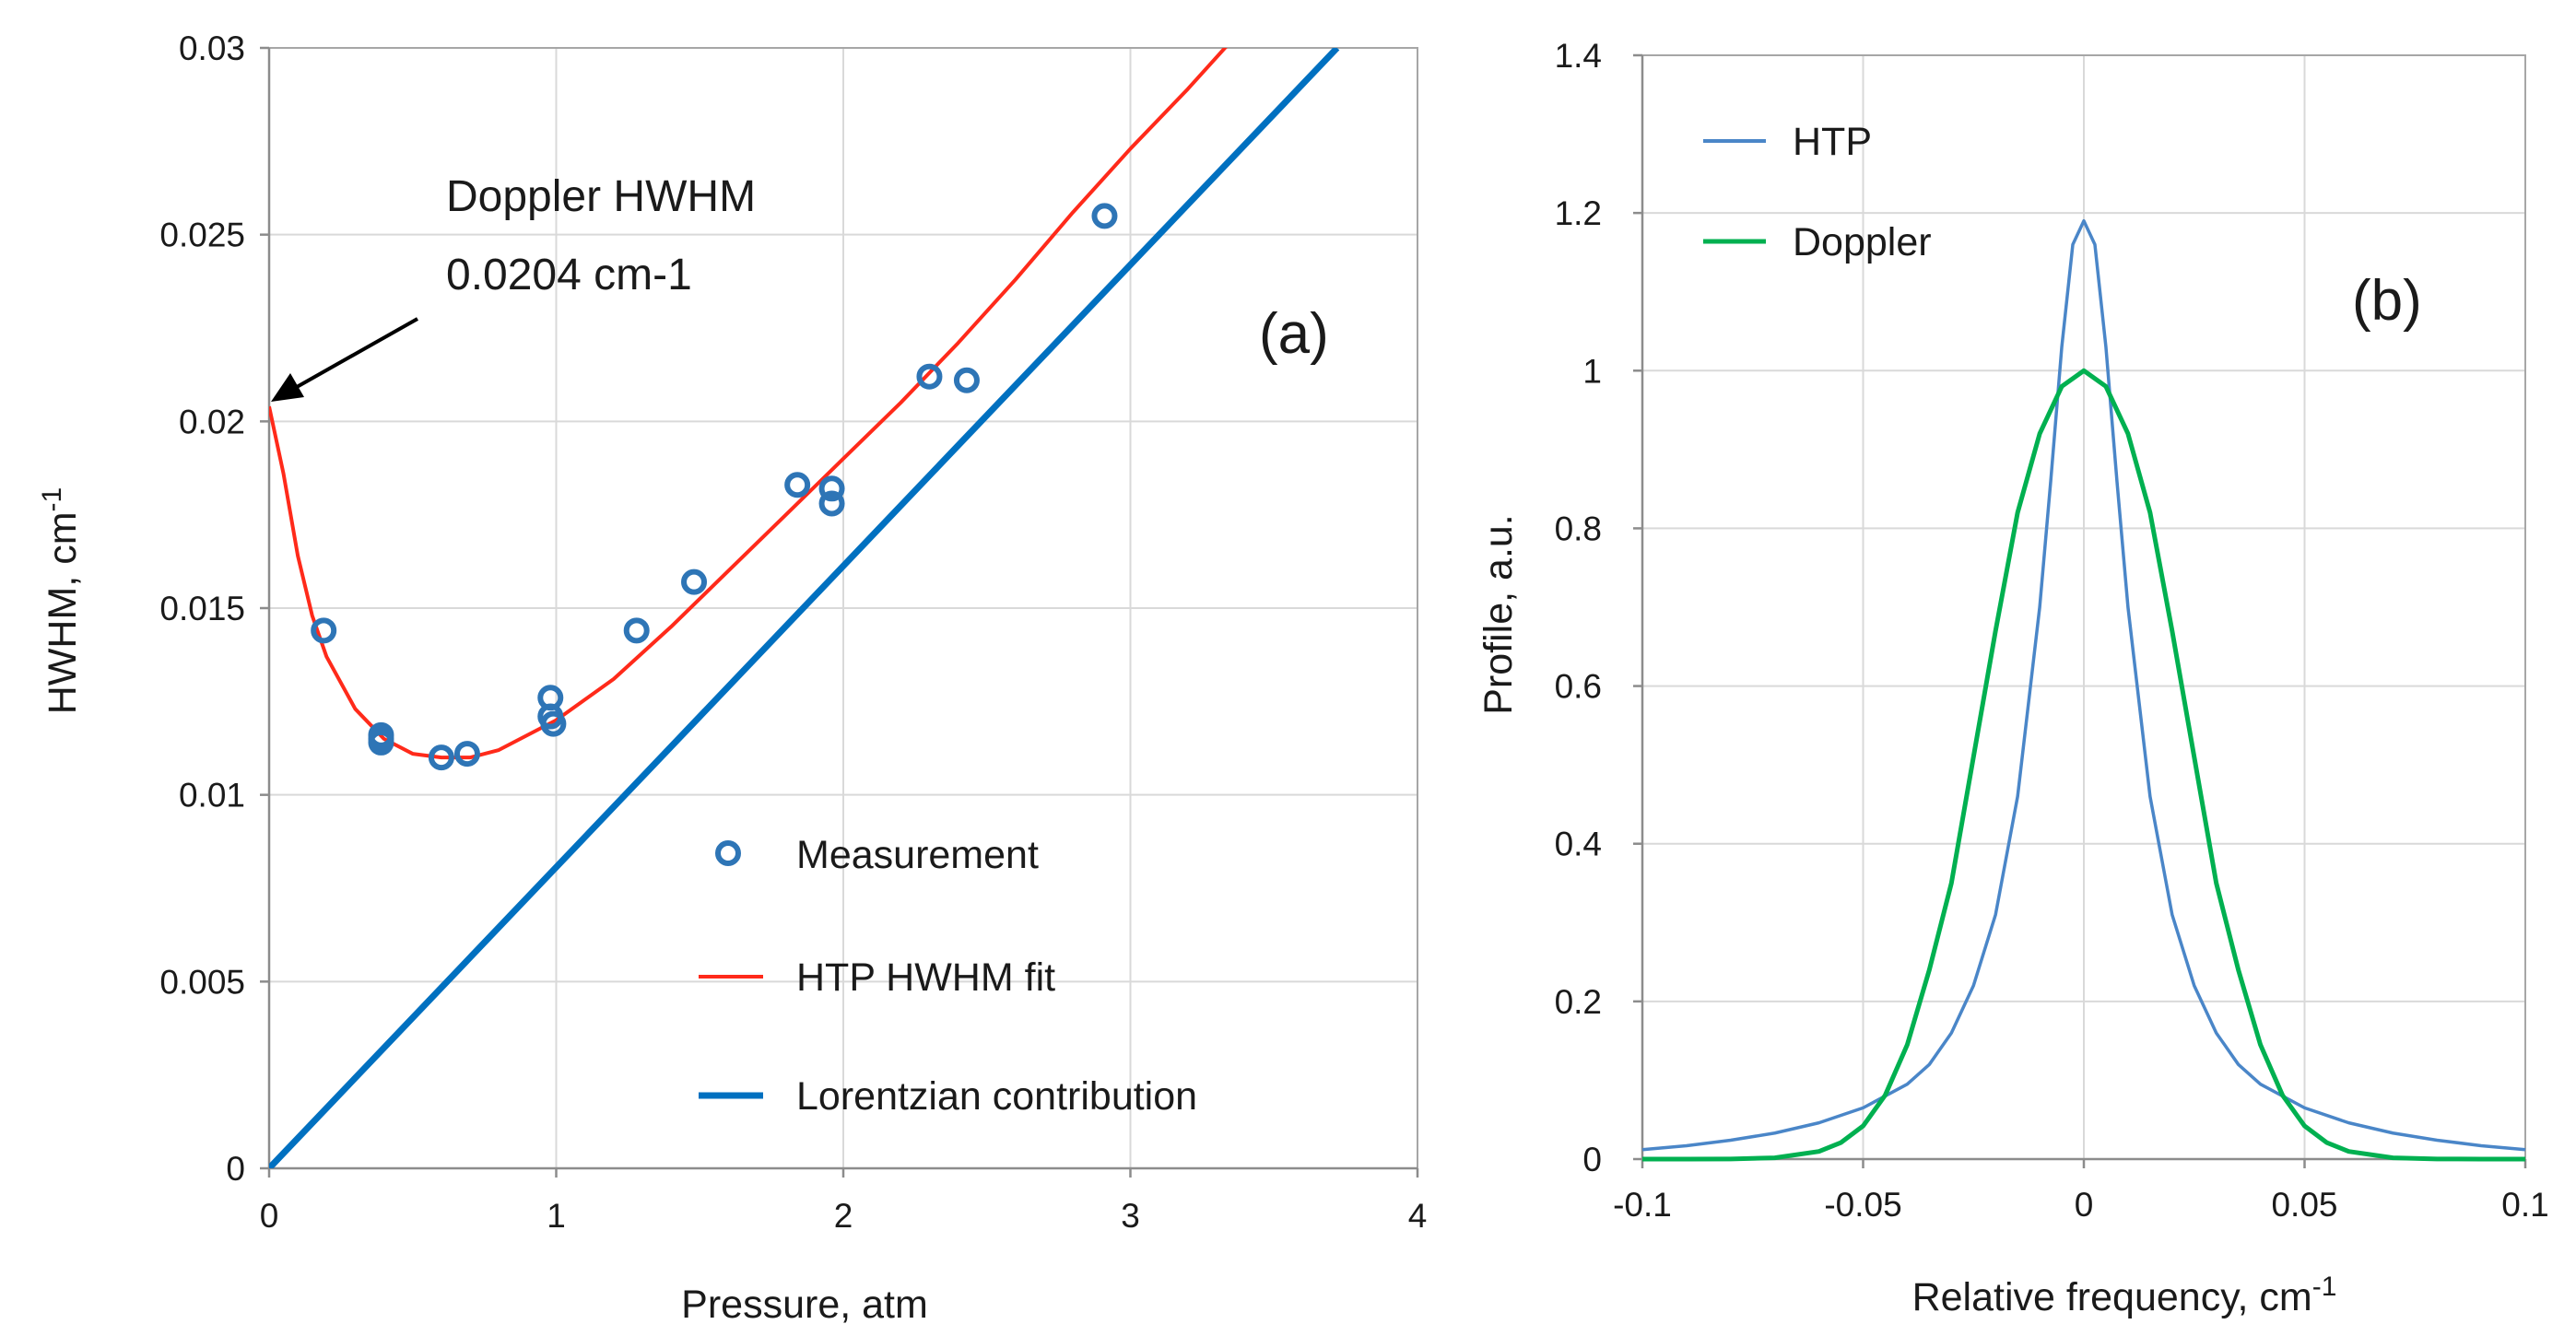  Describe the element at coordinates (1498, 614) in the screenshot. I see `panel-b-y-axis-title: Profile, a.u.` at that location.